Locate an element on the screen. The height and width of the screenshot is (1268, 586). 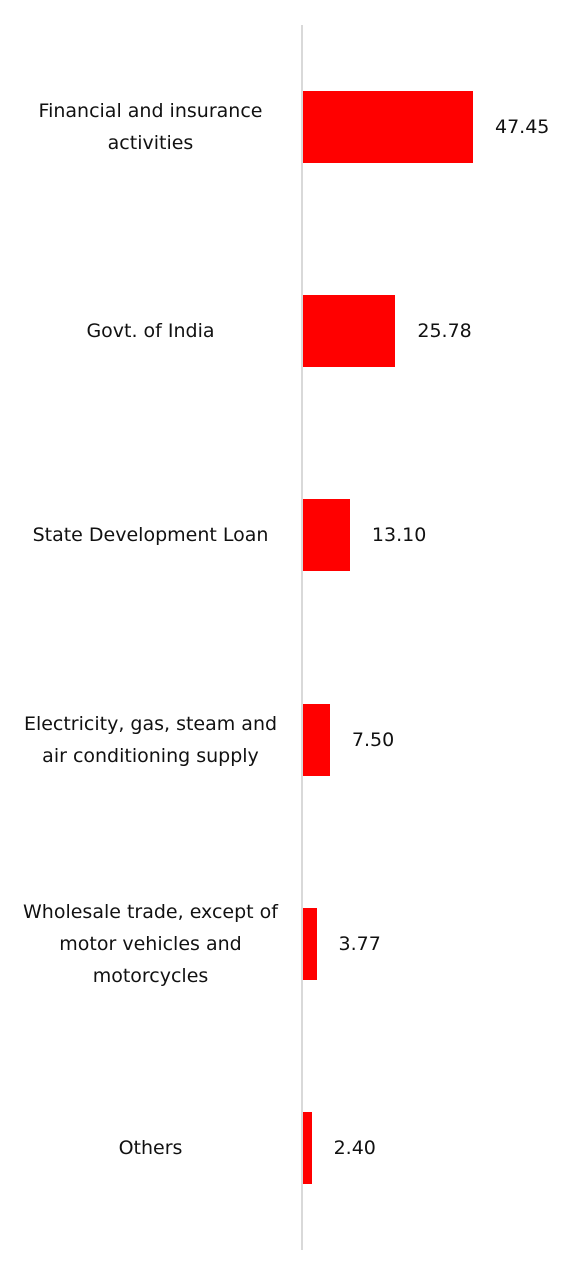
category-label: Others is located at coordinates (150, 1147).